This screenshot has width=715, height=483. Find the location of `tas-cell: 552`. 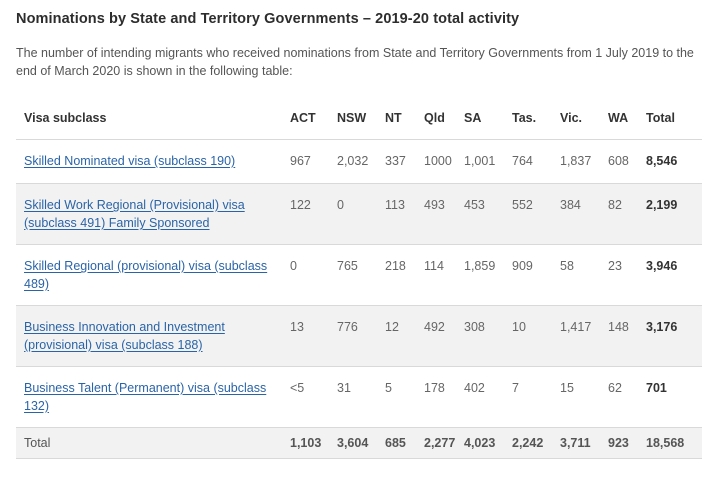

tas-cell: 552 is located at coordinates (528, 214).